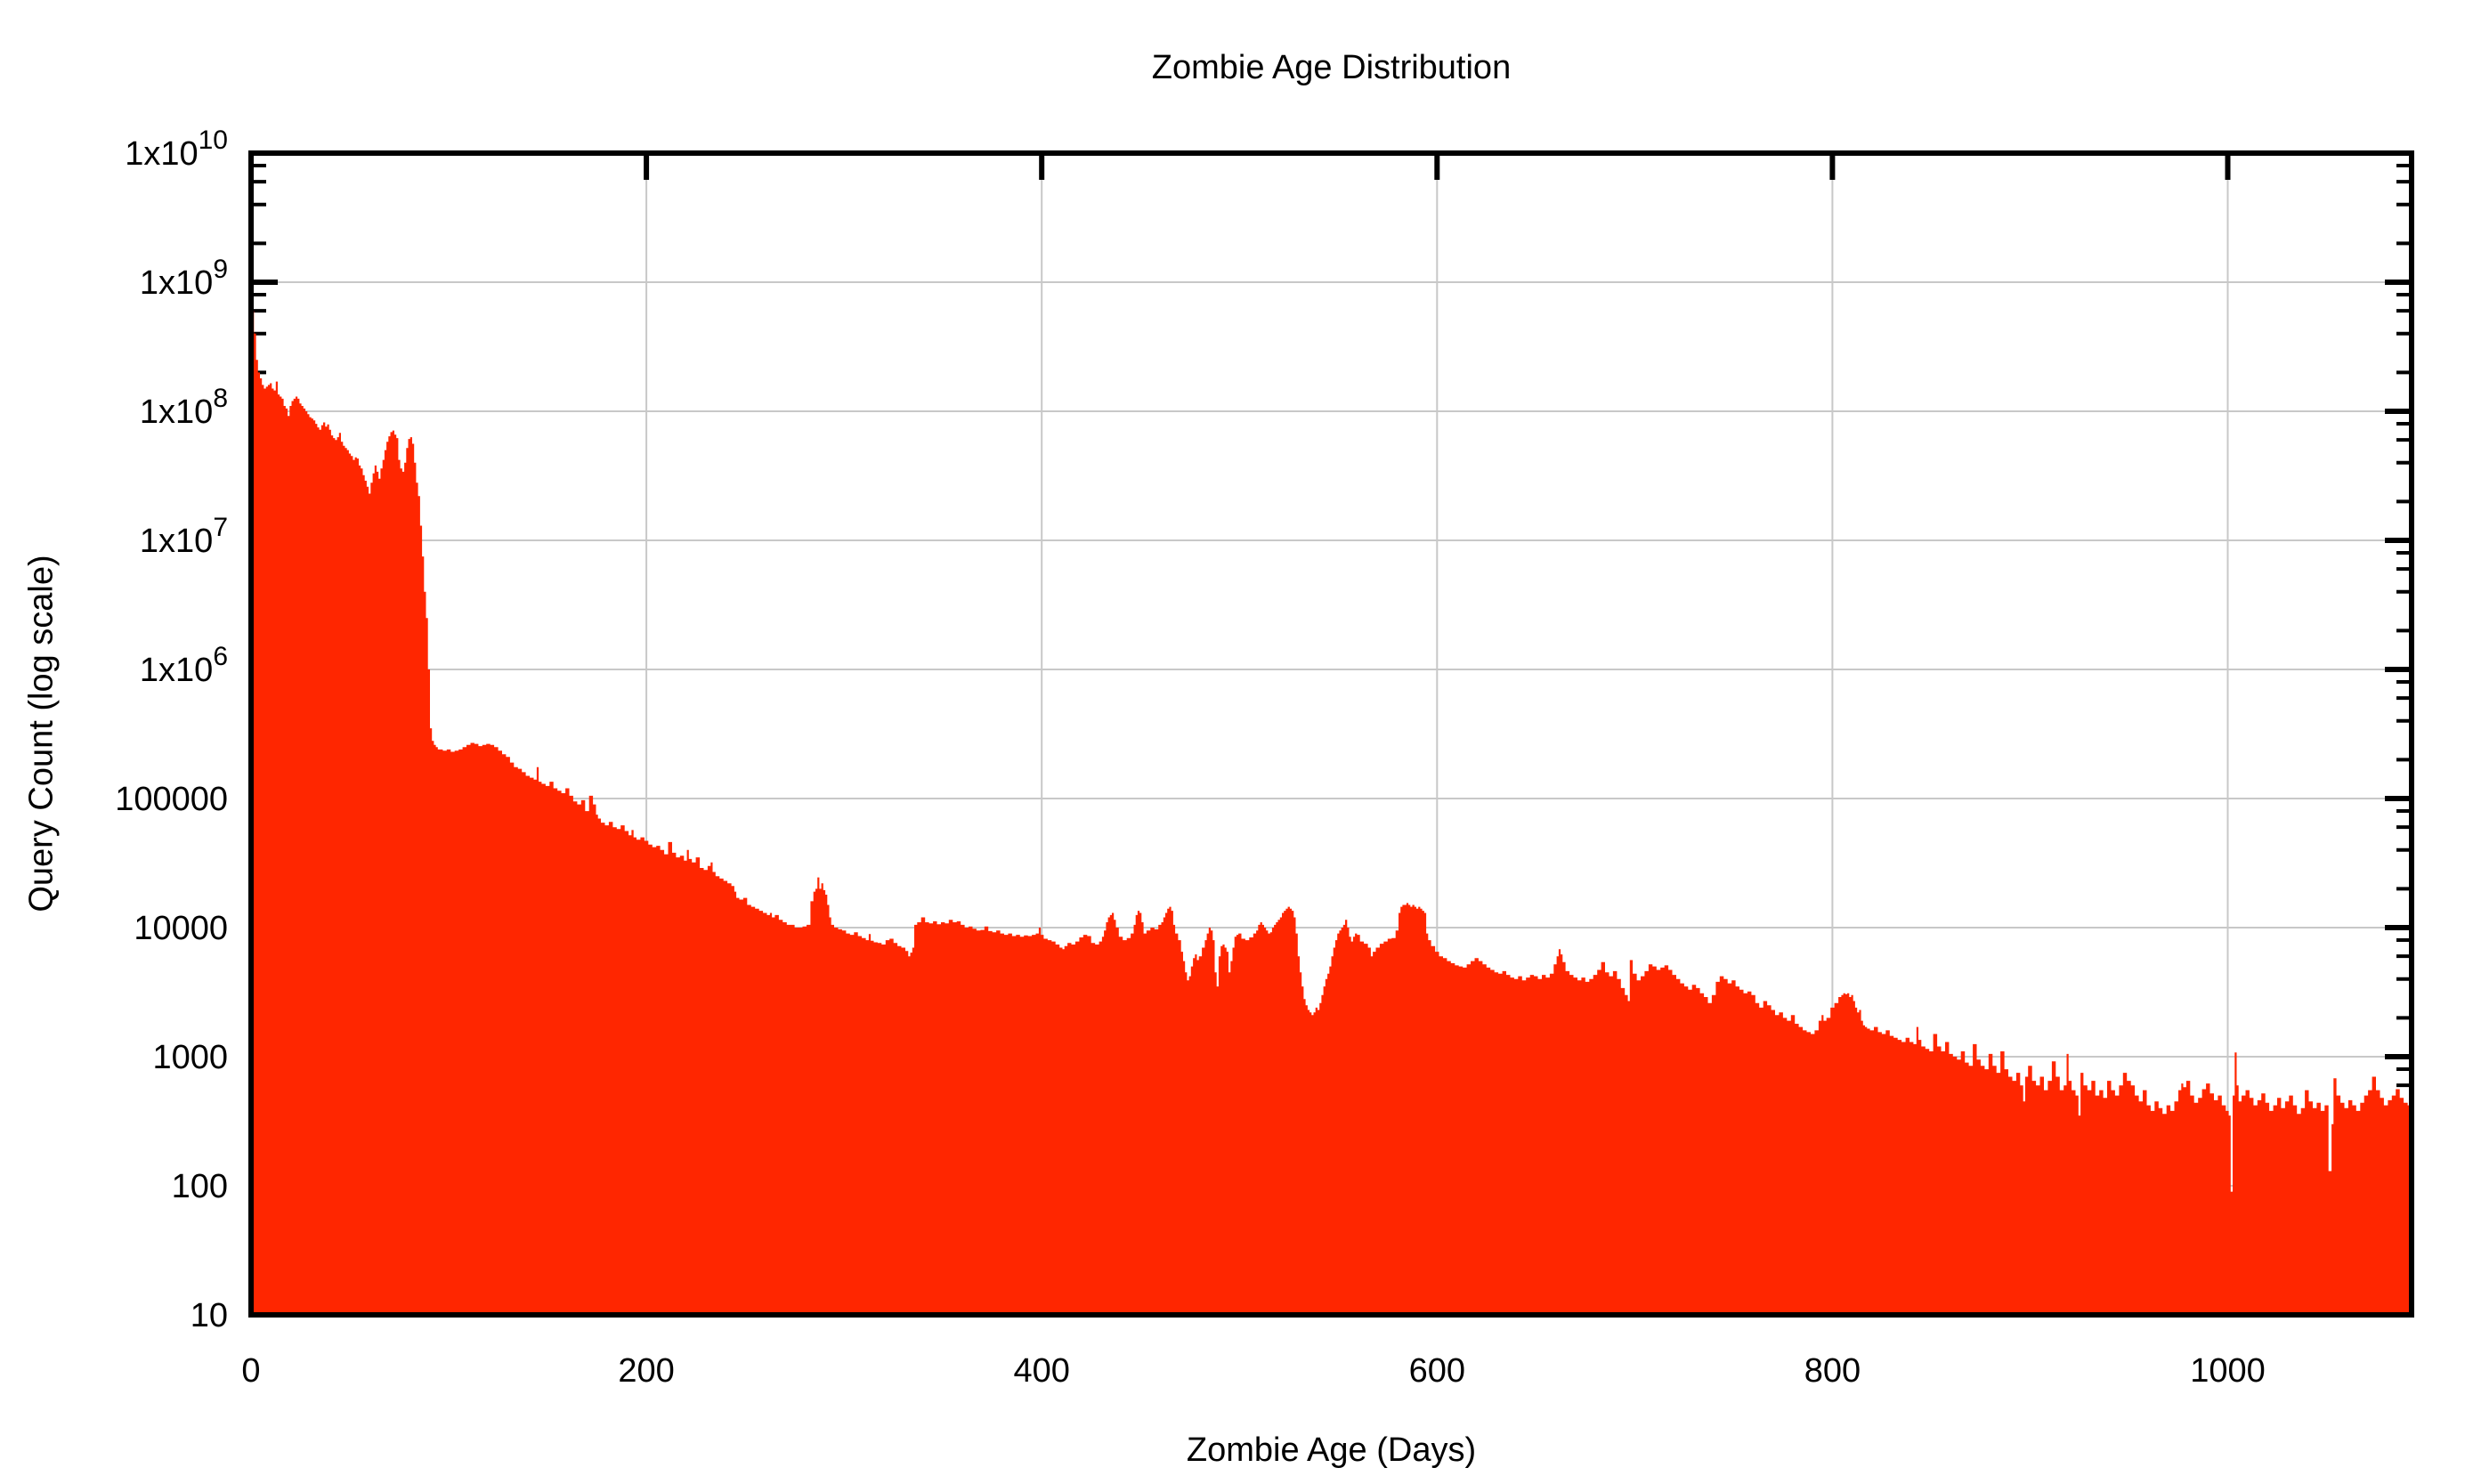  What do you see at coordinates (1437, 1371) in the screenshot?
I see `x-tick-label: 600` at bounding box center [1437, 1371].